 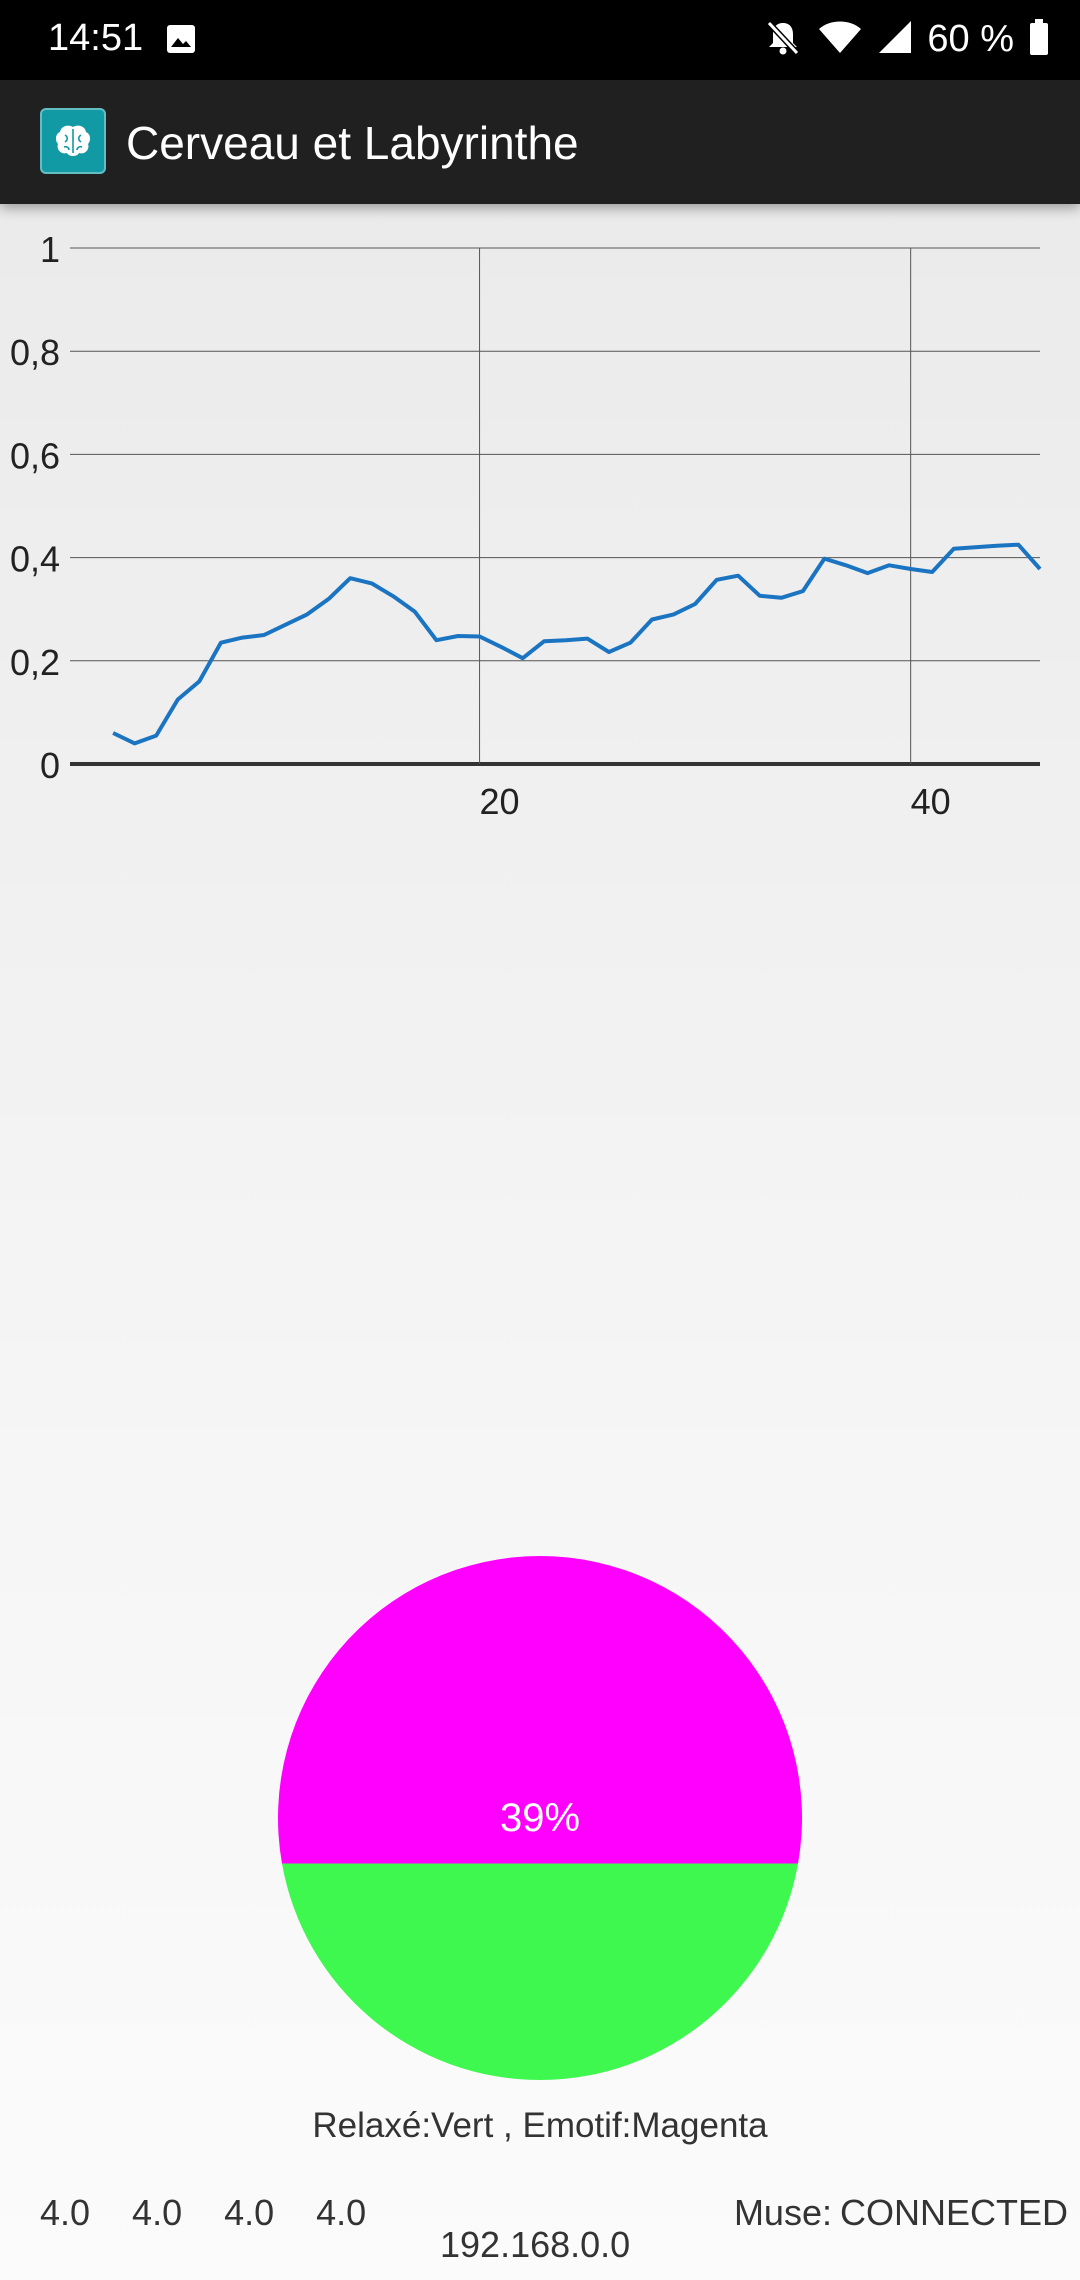 What do you see at coordinates (931, 801) in the screenshot?
I see `x-tick-label: 40` at bounding box center [931, 801].